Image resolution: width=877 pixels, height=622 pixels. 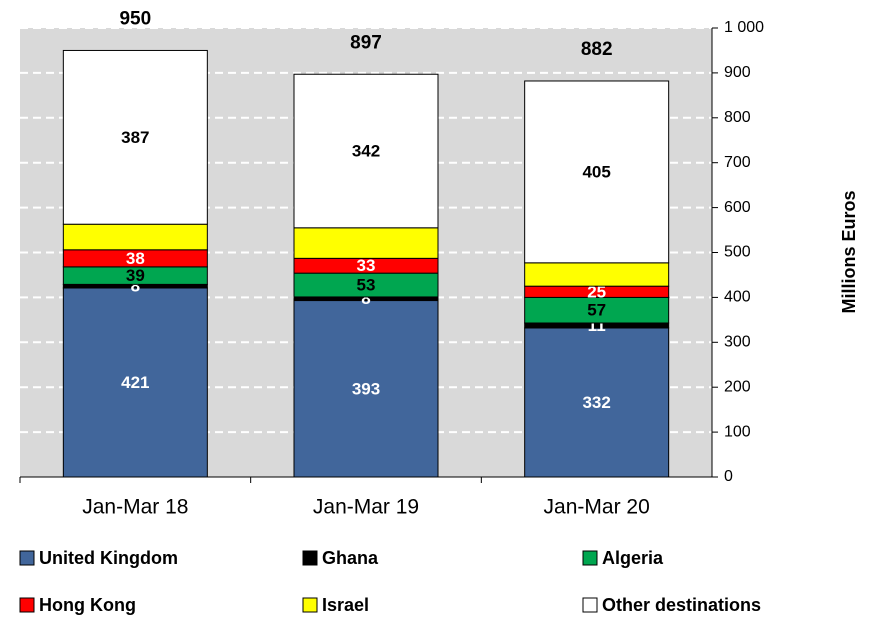 I want to click on data-label: 38, so click(x=135, y=258).